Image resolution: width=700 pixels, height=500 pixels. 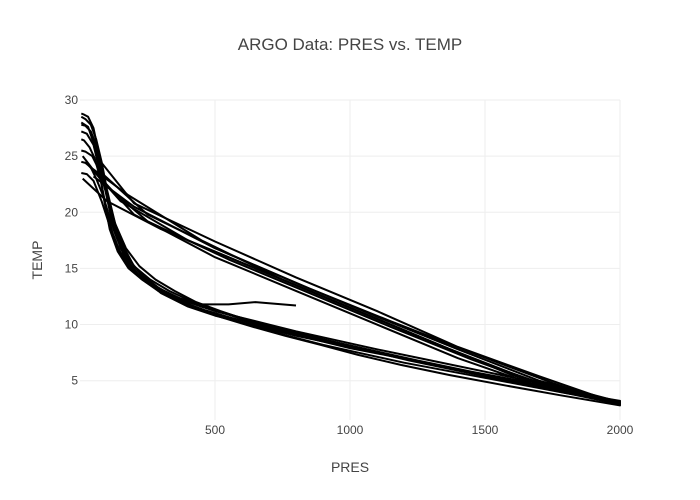 I want to click on y-tick-label: 25, so click(x=72, y=156).